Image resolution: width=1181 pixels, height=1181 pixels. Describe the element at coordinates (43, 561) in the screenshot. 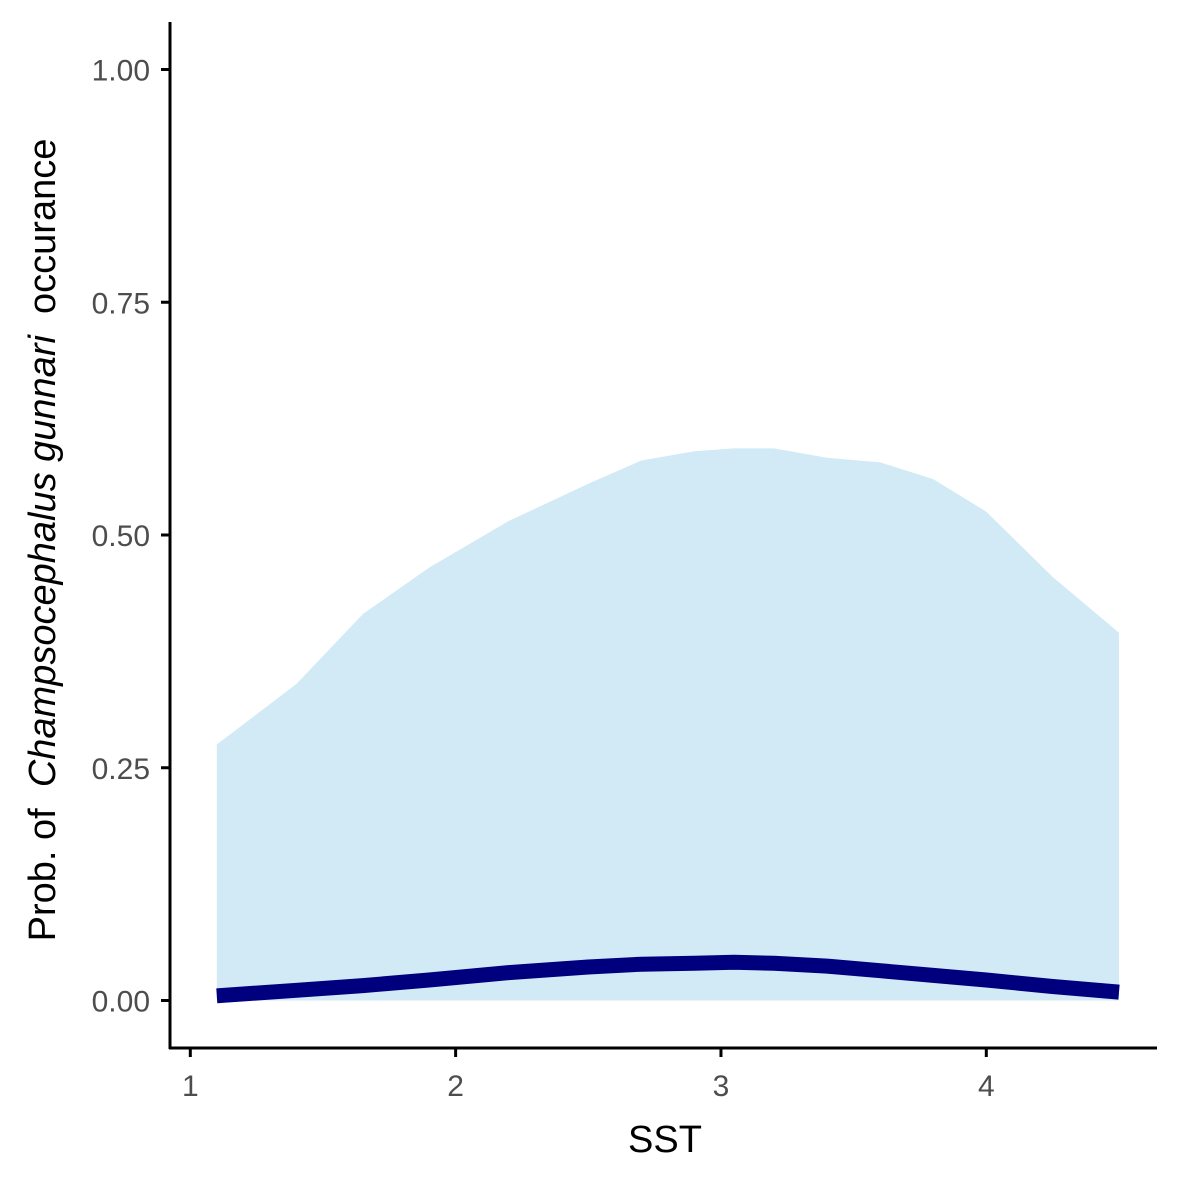

I see `y-title-species: Champsocephalus gunnari` at that location.